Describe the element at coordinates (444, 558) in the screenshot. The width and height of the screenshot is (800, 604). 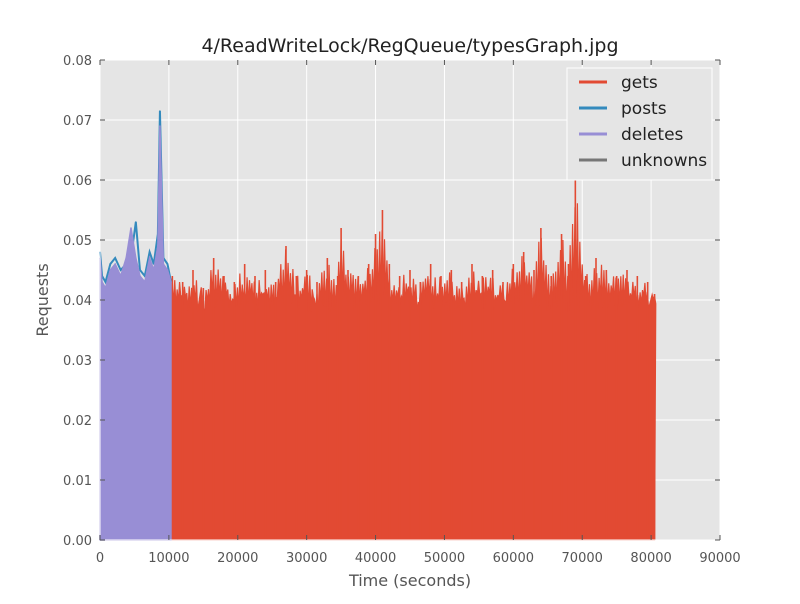
I see `x-tick-label: 50000` at that location.